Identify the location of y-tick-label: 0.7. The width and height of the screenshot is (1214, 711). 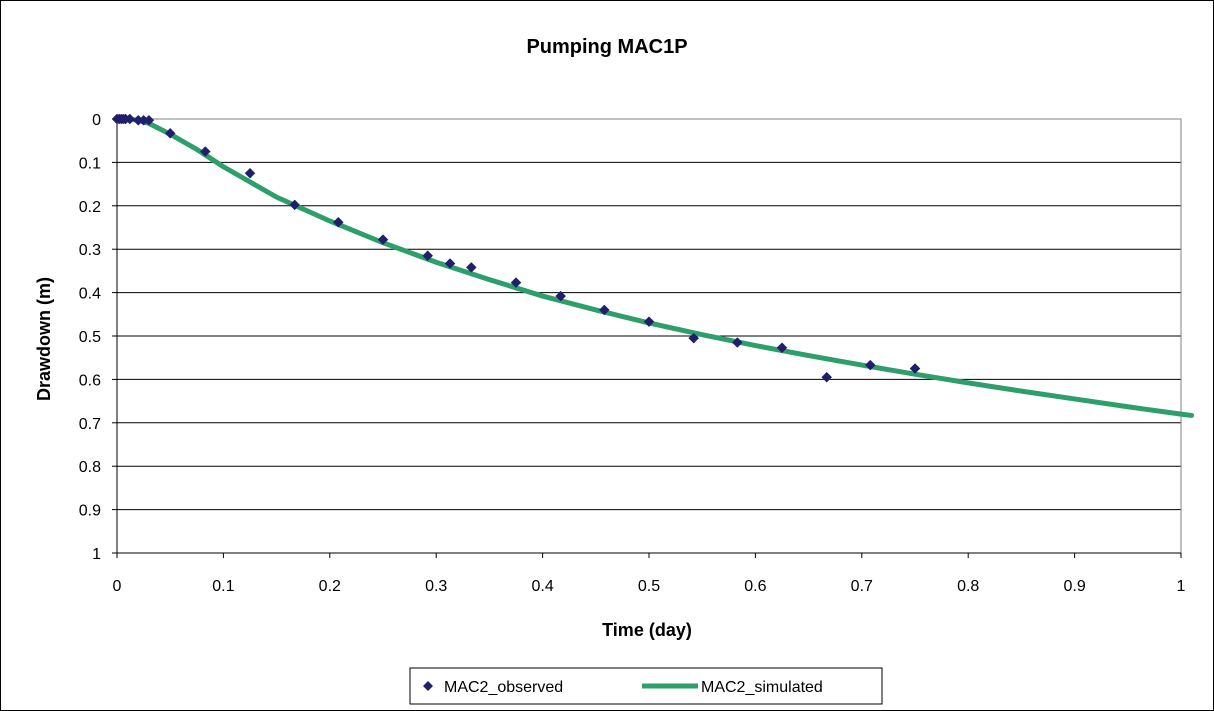
(90, 424).